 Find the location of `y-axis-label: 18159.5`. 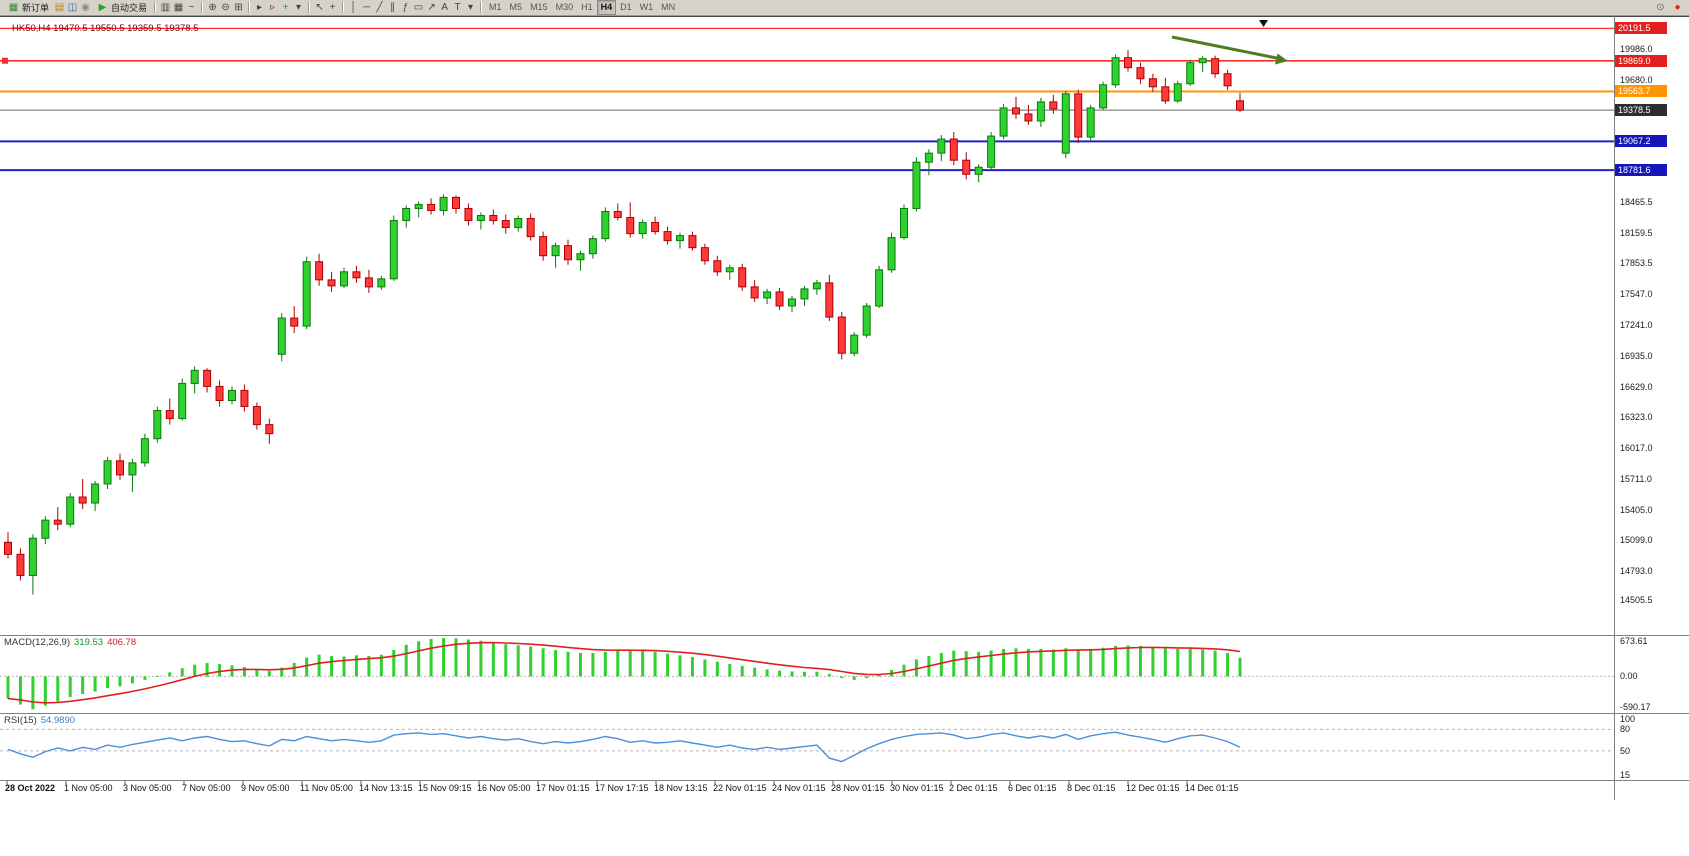

y-axis-label: 18159.5 is located at coordinates (1636, 232).